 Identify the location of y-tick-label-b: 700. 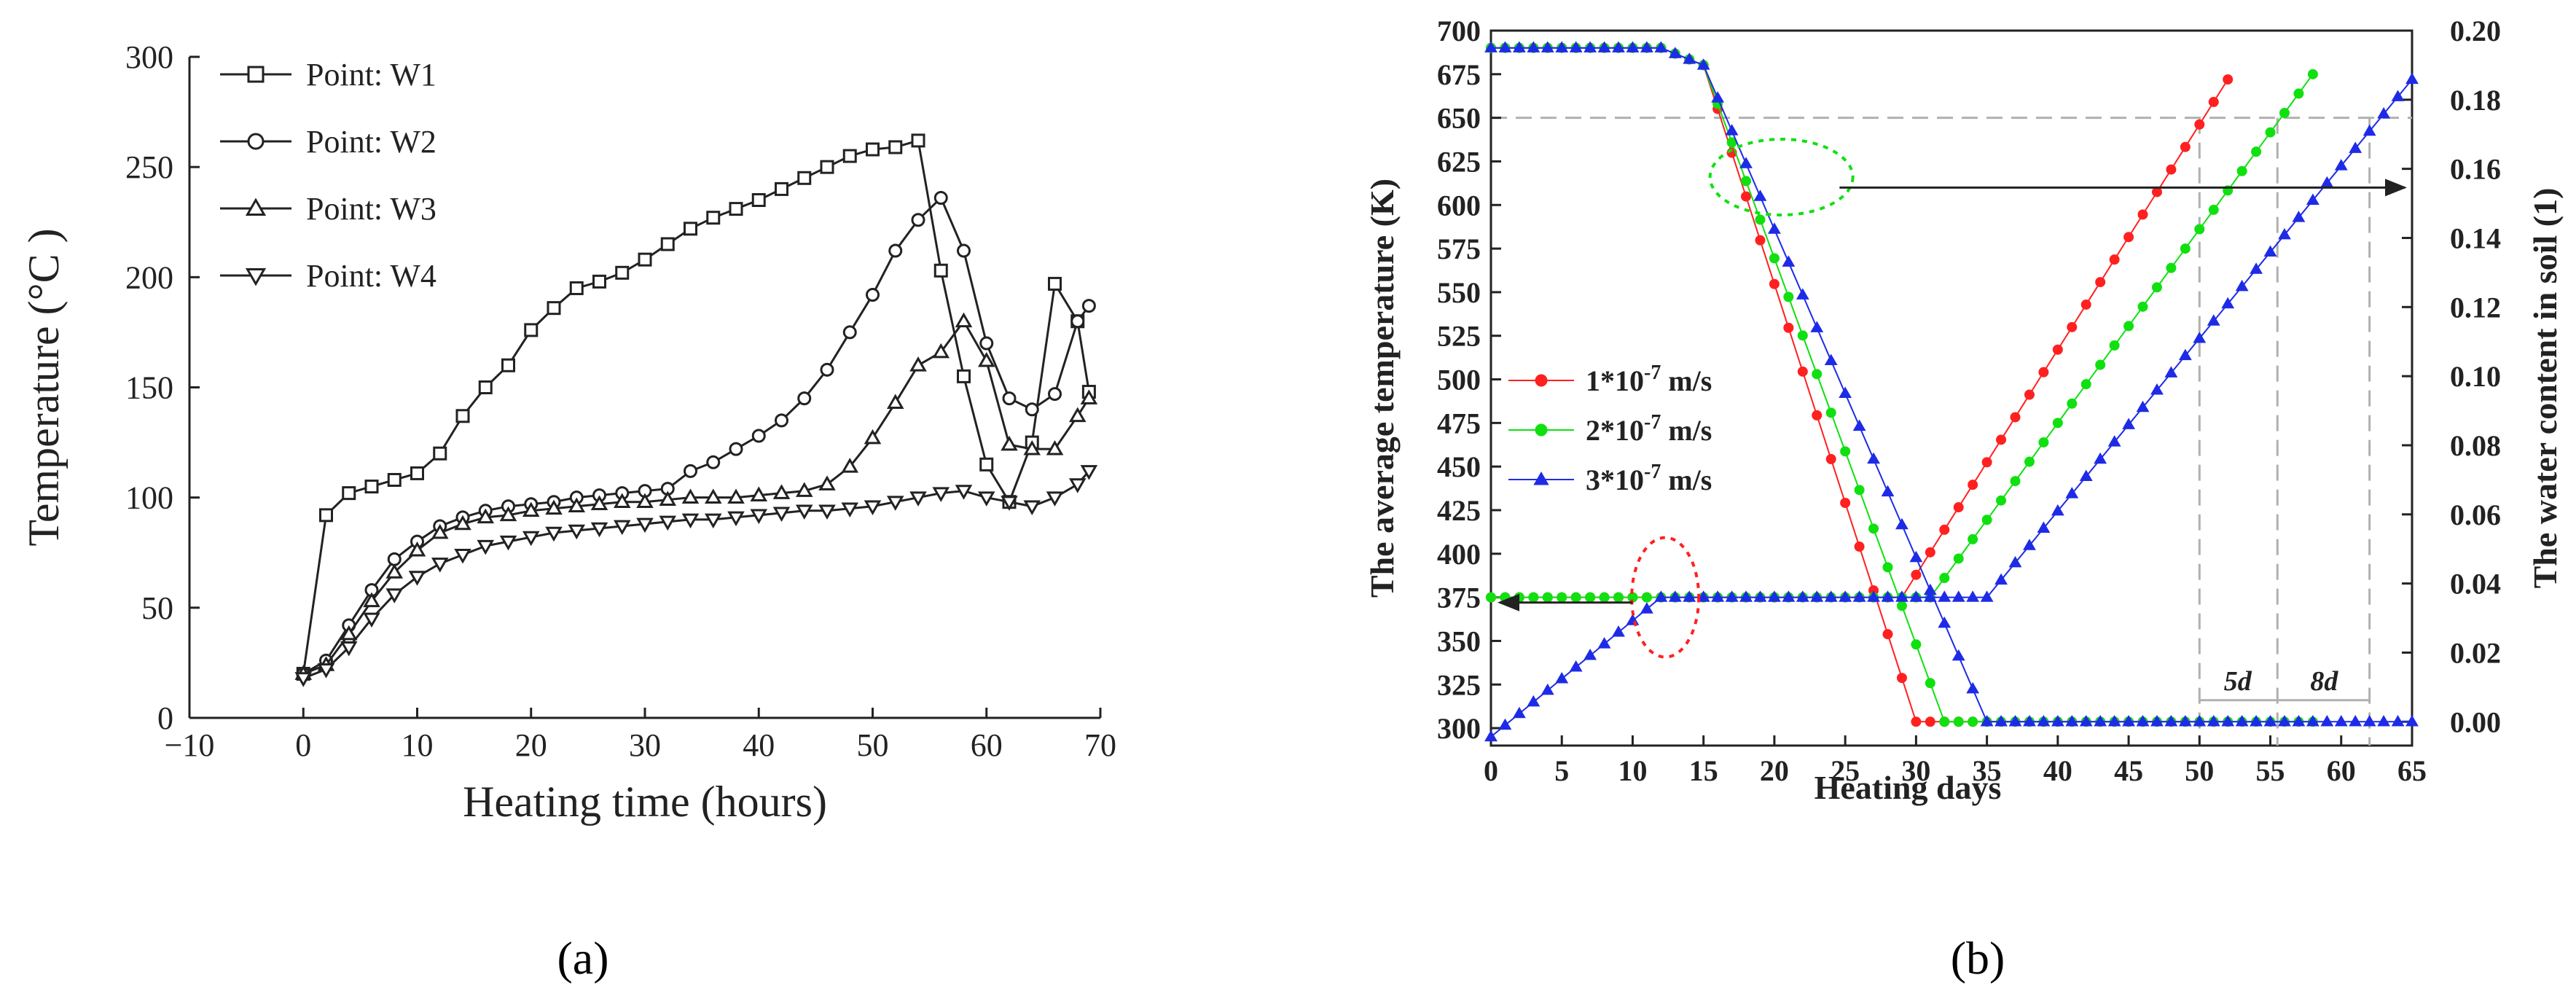
(1459, 31).